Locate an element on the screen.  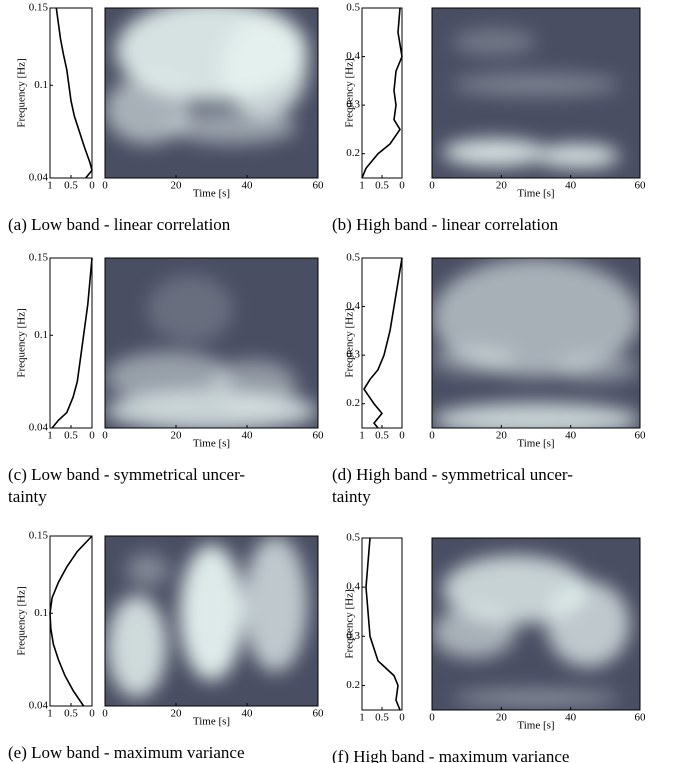
caption: (b) High band - linear correlation is located at coordinates (445, 224).